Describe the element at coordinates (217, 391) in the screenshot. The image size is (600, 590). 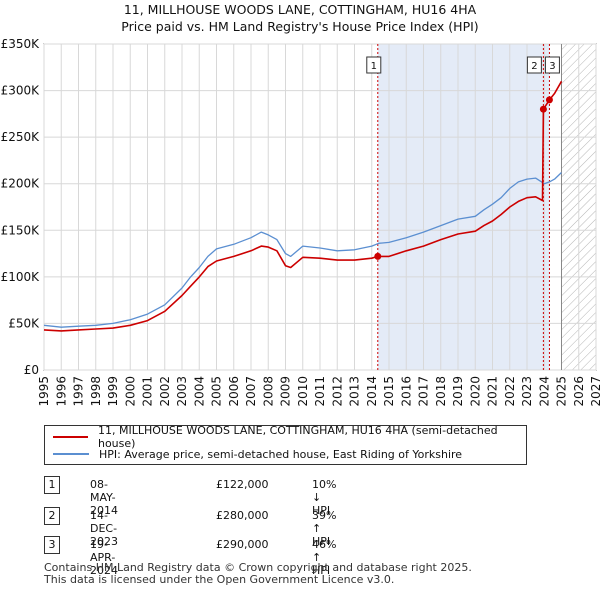
I see `x-tick-label: 2005` at that location.